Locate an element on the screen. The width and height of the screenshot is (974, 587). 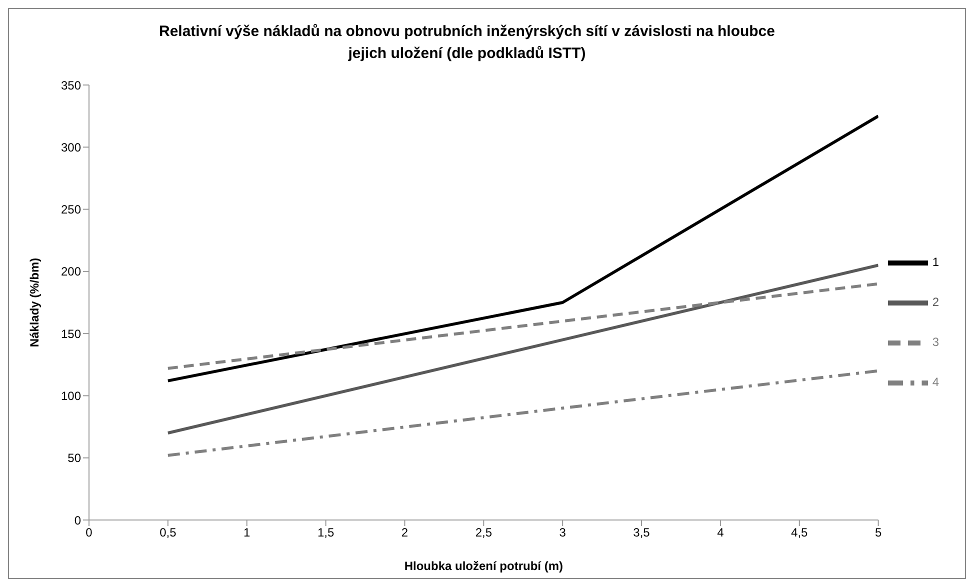
x-axis-title: Hloubka uložení potrubí (m) is located at coordinates (483, 566).